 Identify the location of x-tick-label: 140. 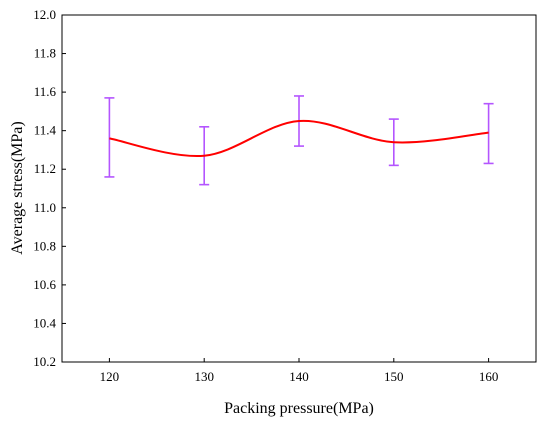
(299, 376).